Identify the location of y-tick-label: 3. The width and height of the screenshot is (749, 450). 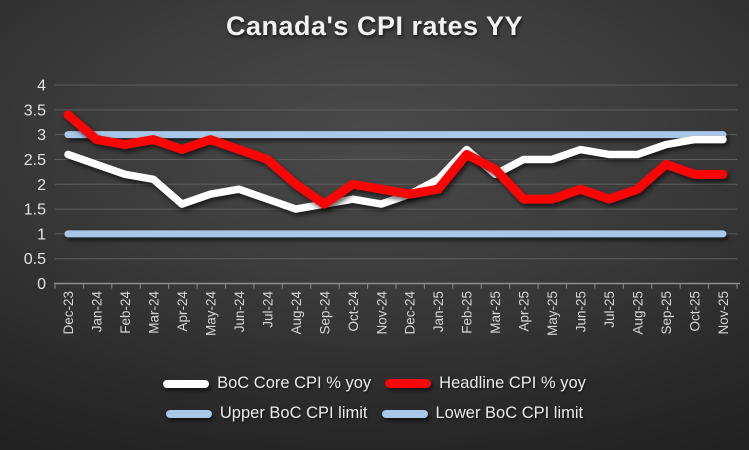
(41, 135).